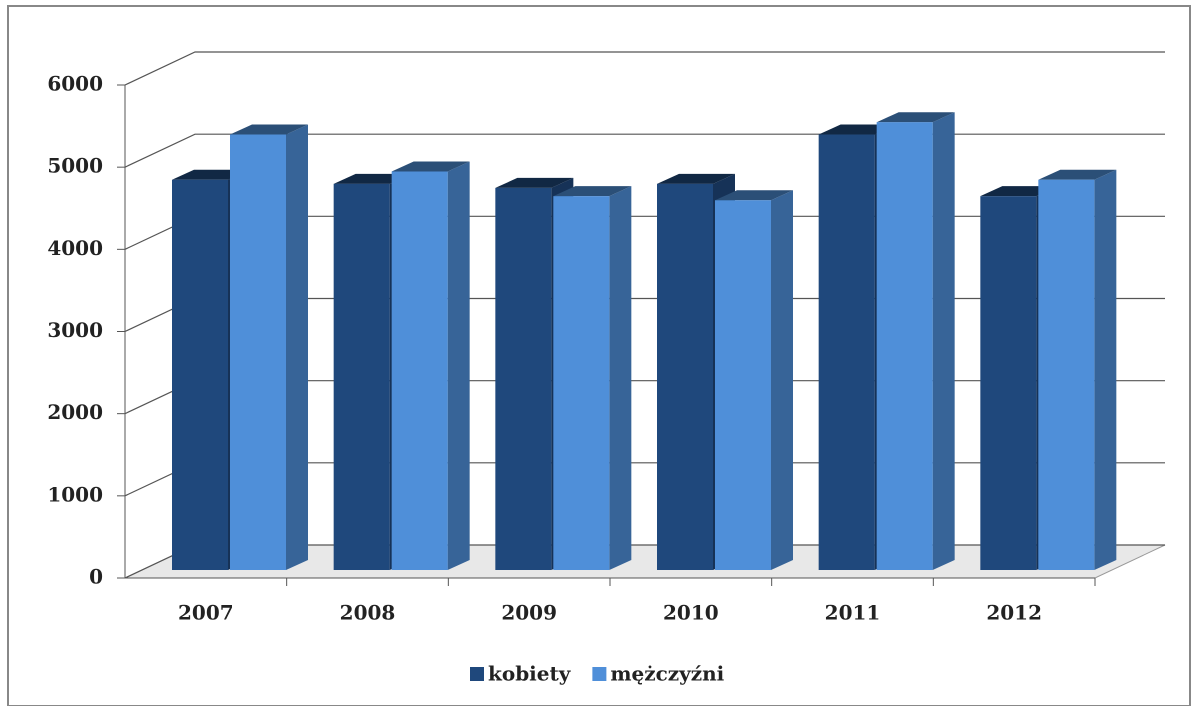  Describe the element at coordinates (530, 674) in the screenshot. I see `legend-label: kobiety` at that location.